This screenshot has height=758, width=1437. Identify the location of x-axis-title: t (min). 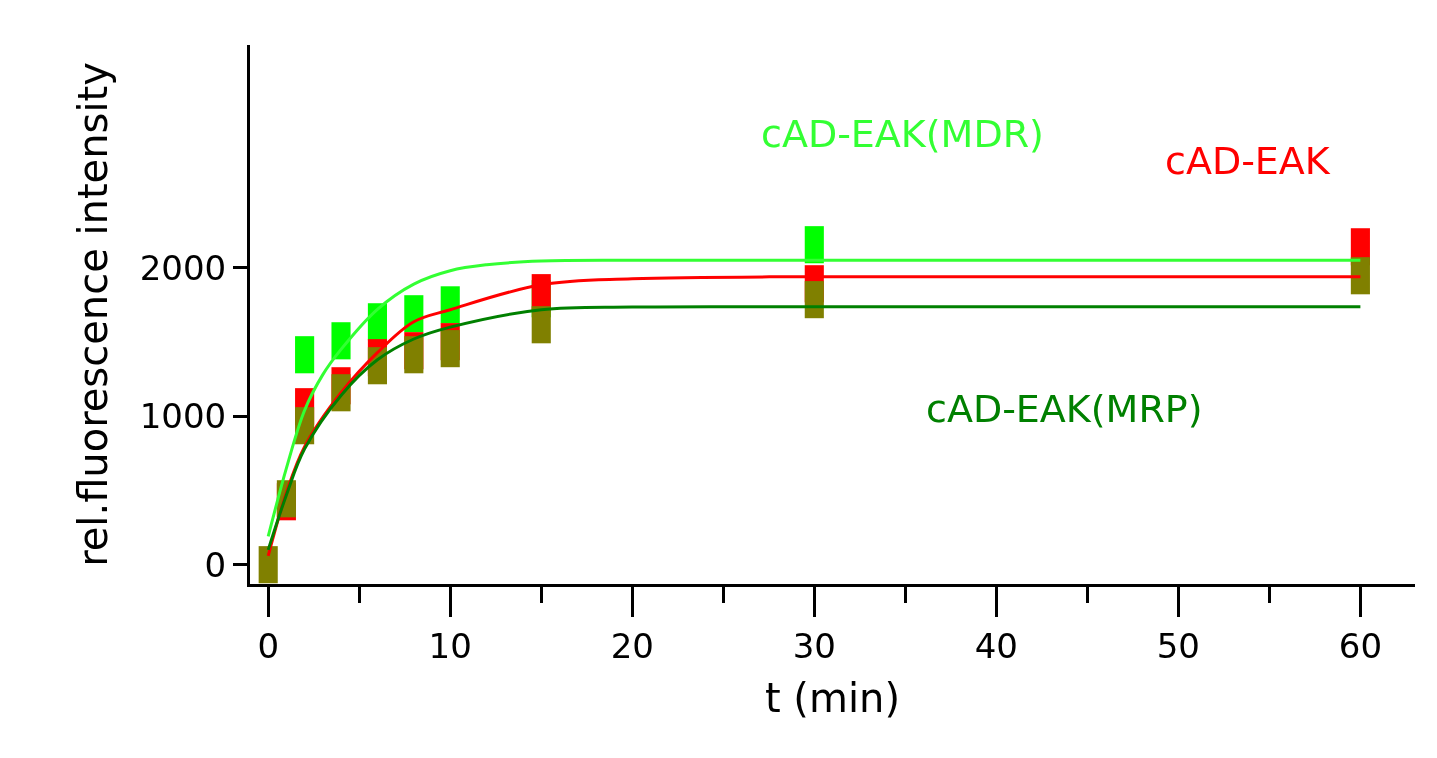
(832, 698).